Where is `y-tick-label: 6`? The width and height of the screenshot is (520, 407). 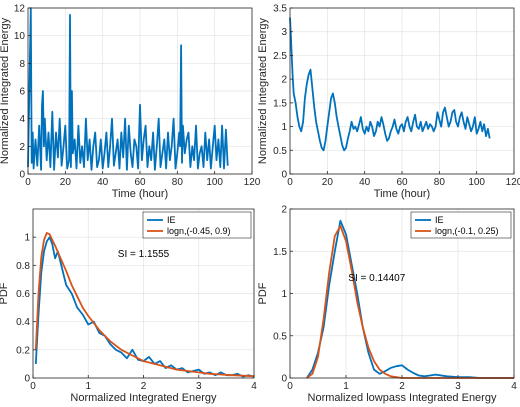
y-tick-label: 6 is located at coordinates (22, 92).